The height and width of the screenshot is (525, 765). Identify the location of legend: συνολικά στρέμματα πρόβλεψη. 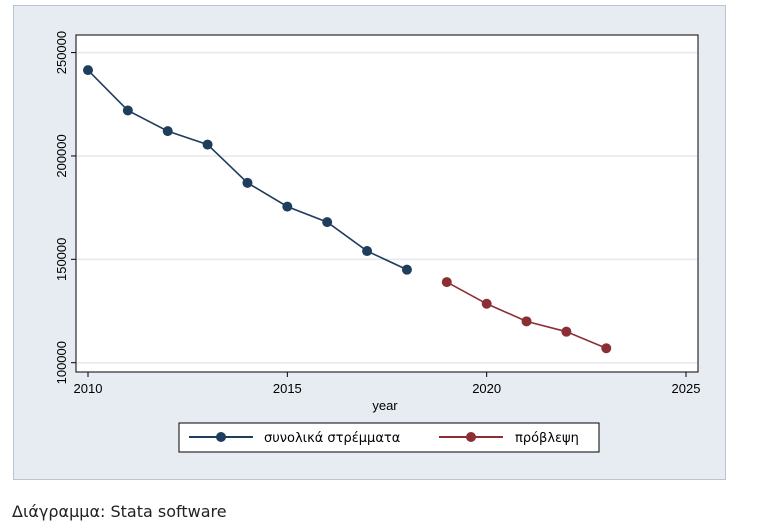
(389, 437).